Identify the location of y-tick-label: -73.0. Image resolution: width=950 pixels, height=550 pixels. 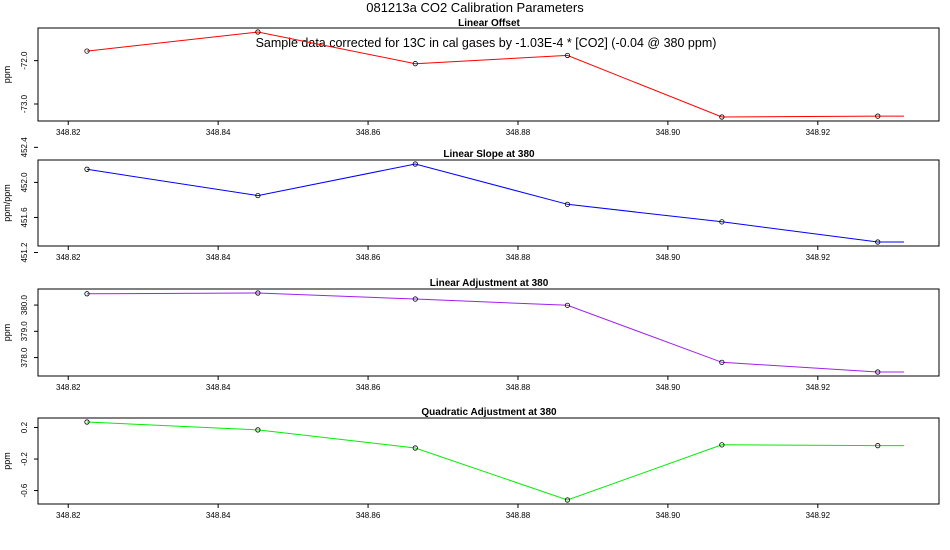
(24, 103).